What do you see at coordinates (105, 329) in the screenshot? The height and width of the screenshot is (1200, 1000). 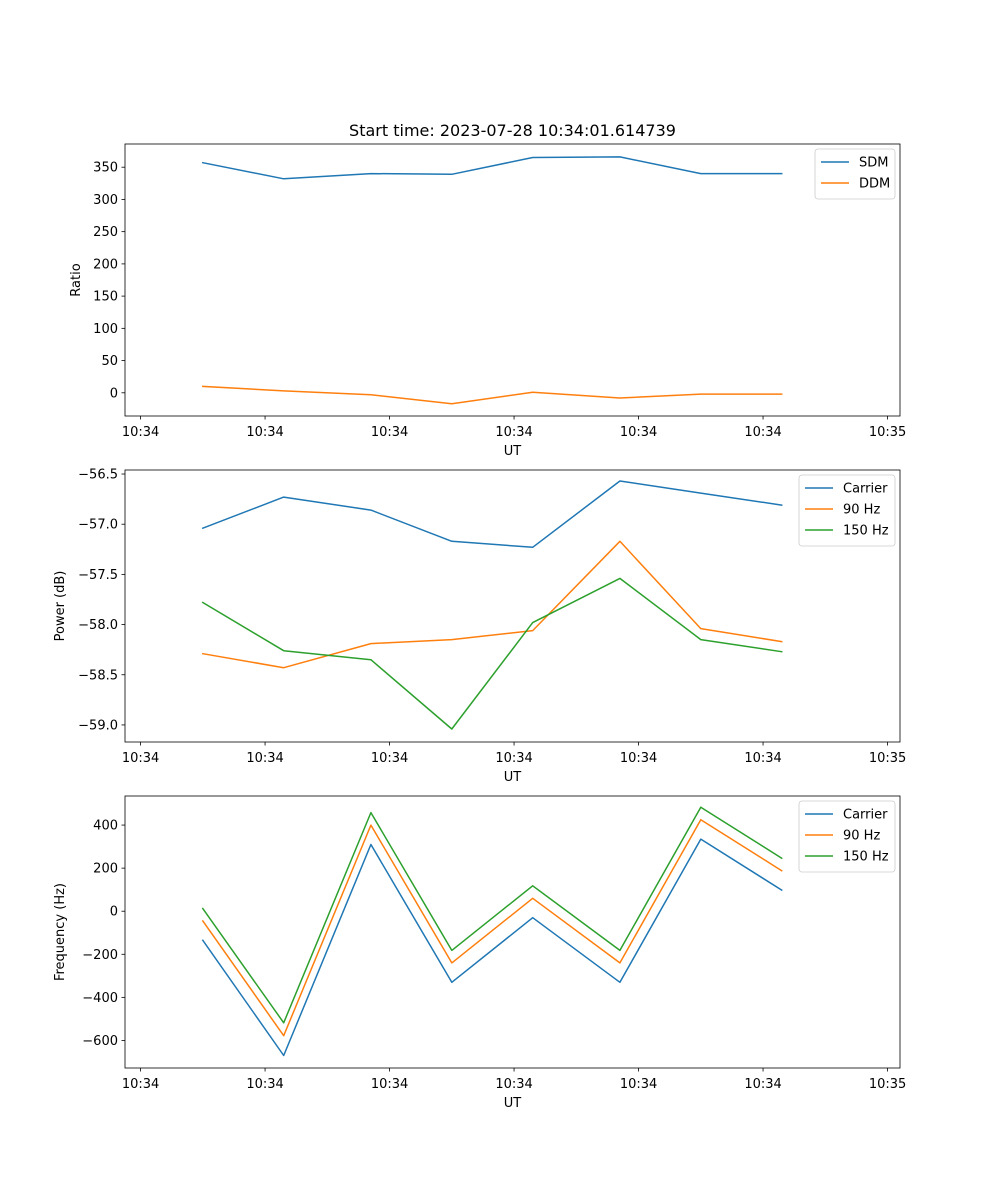 I see `y-tick-label: 100` at bounding box center [105, 329].